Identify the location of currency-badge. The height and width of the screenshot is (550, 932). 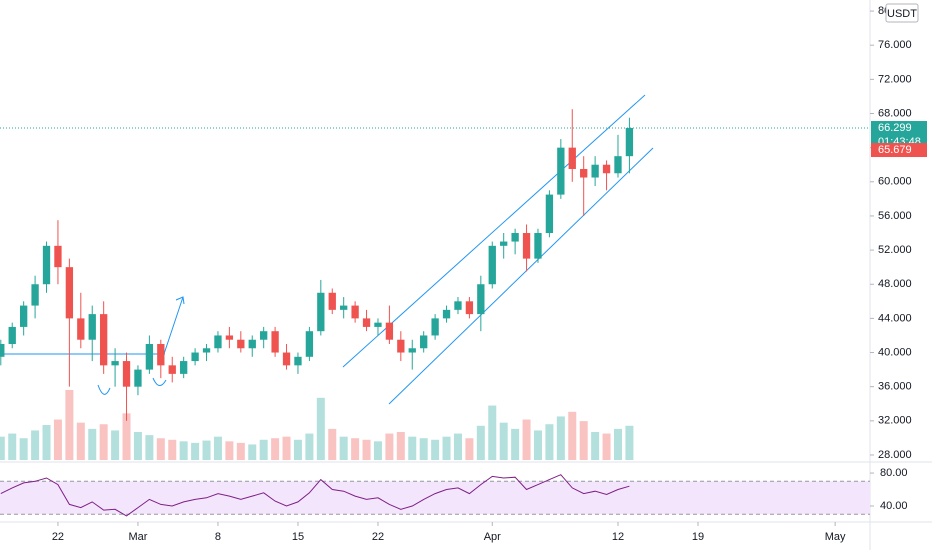
(902, 13).